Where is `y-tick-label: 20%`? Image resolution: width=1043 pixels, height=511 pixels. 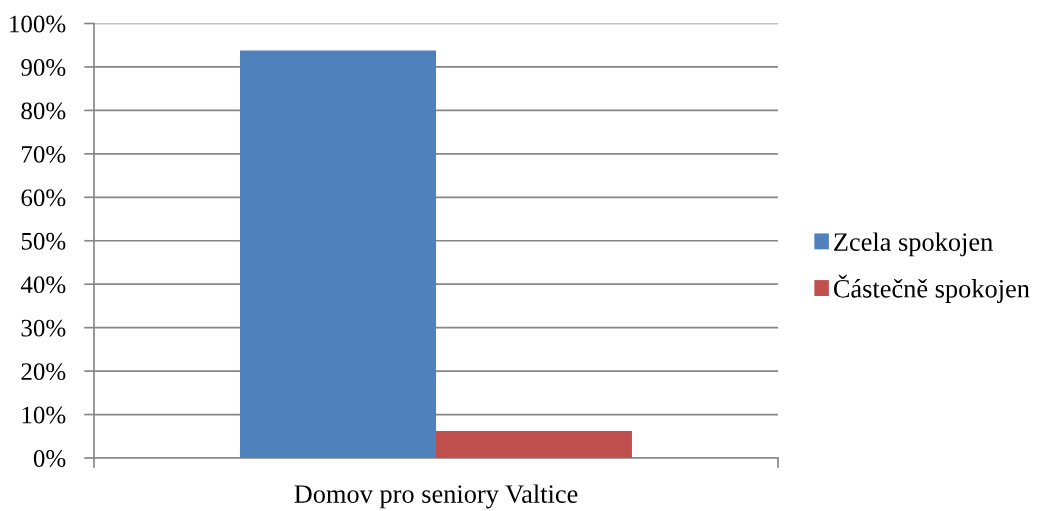 y-tick-label: 20% is located at coordinates (43, 372).